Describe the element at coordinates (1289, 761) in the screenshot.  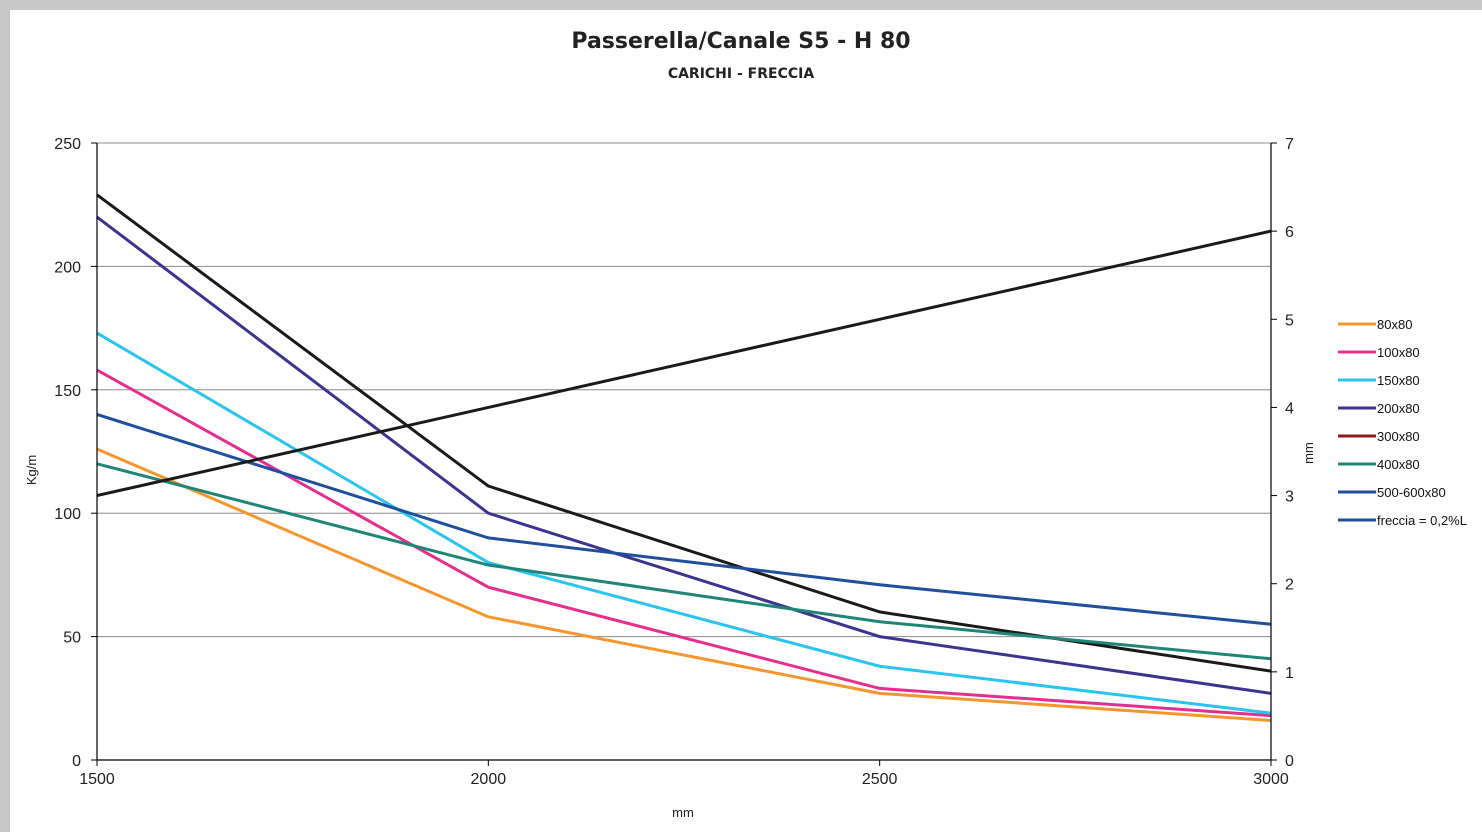
I see `y2-tick-label: 0` at that location.